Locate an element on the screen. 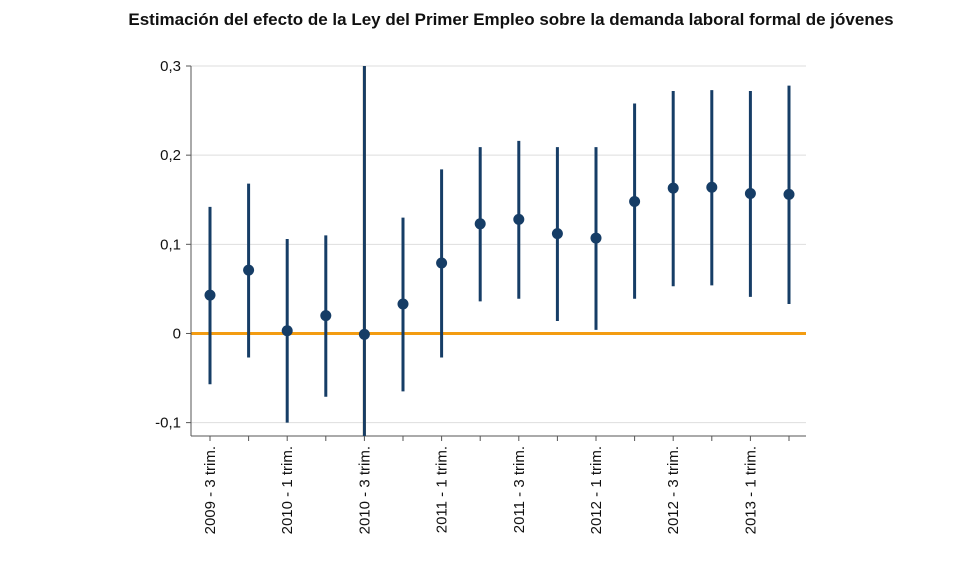 The width and height of the screenshot is (962, 562). x-tick-label: 2011 - 1 trim. is located at coordinates (442, 489).